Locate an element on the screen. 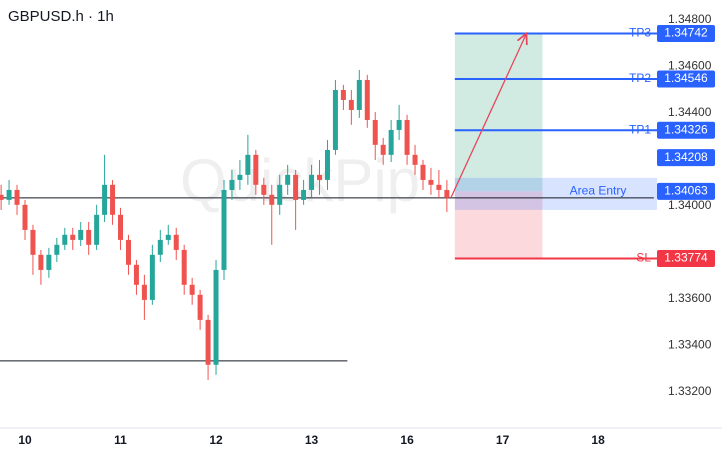 Image resolution: width=722 pixels, height=457 pixels. profit-zone is located at coordinates (498, 112).